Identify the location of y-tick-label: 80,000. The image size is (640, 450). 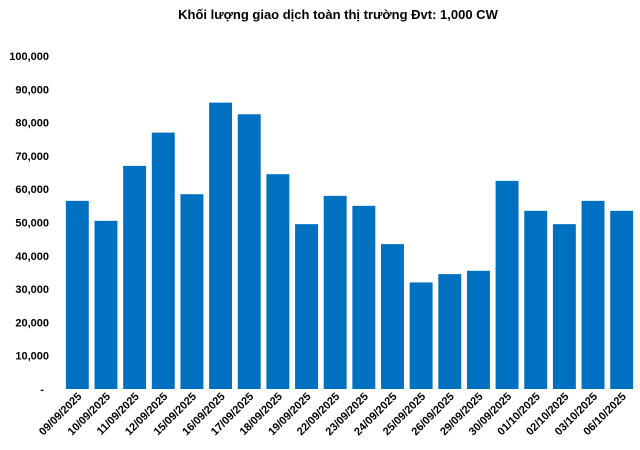
(32, 124).